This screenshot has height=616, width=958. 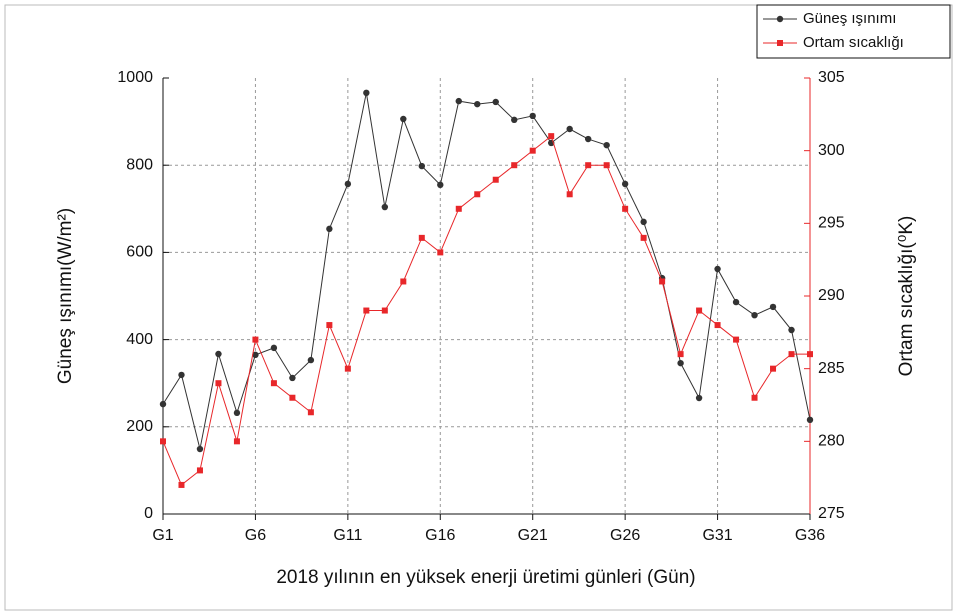 I want to click on legend-label: Güneş ışınımı, so click(x=849, y=18).